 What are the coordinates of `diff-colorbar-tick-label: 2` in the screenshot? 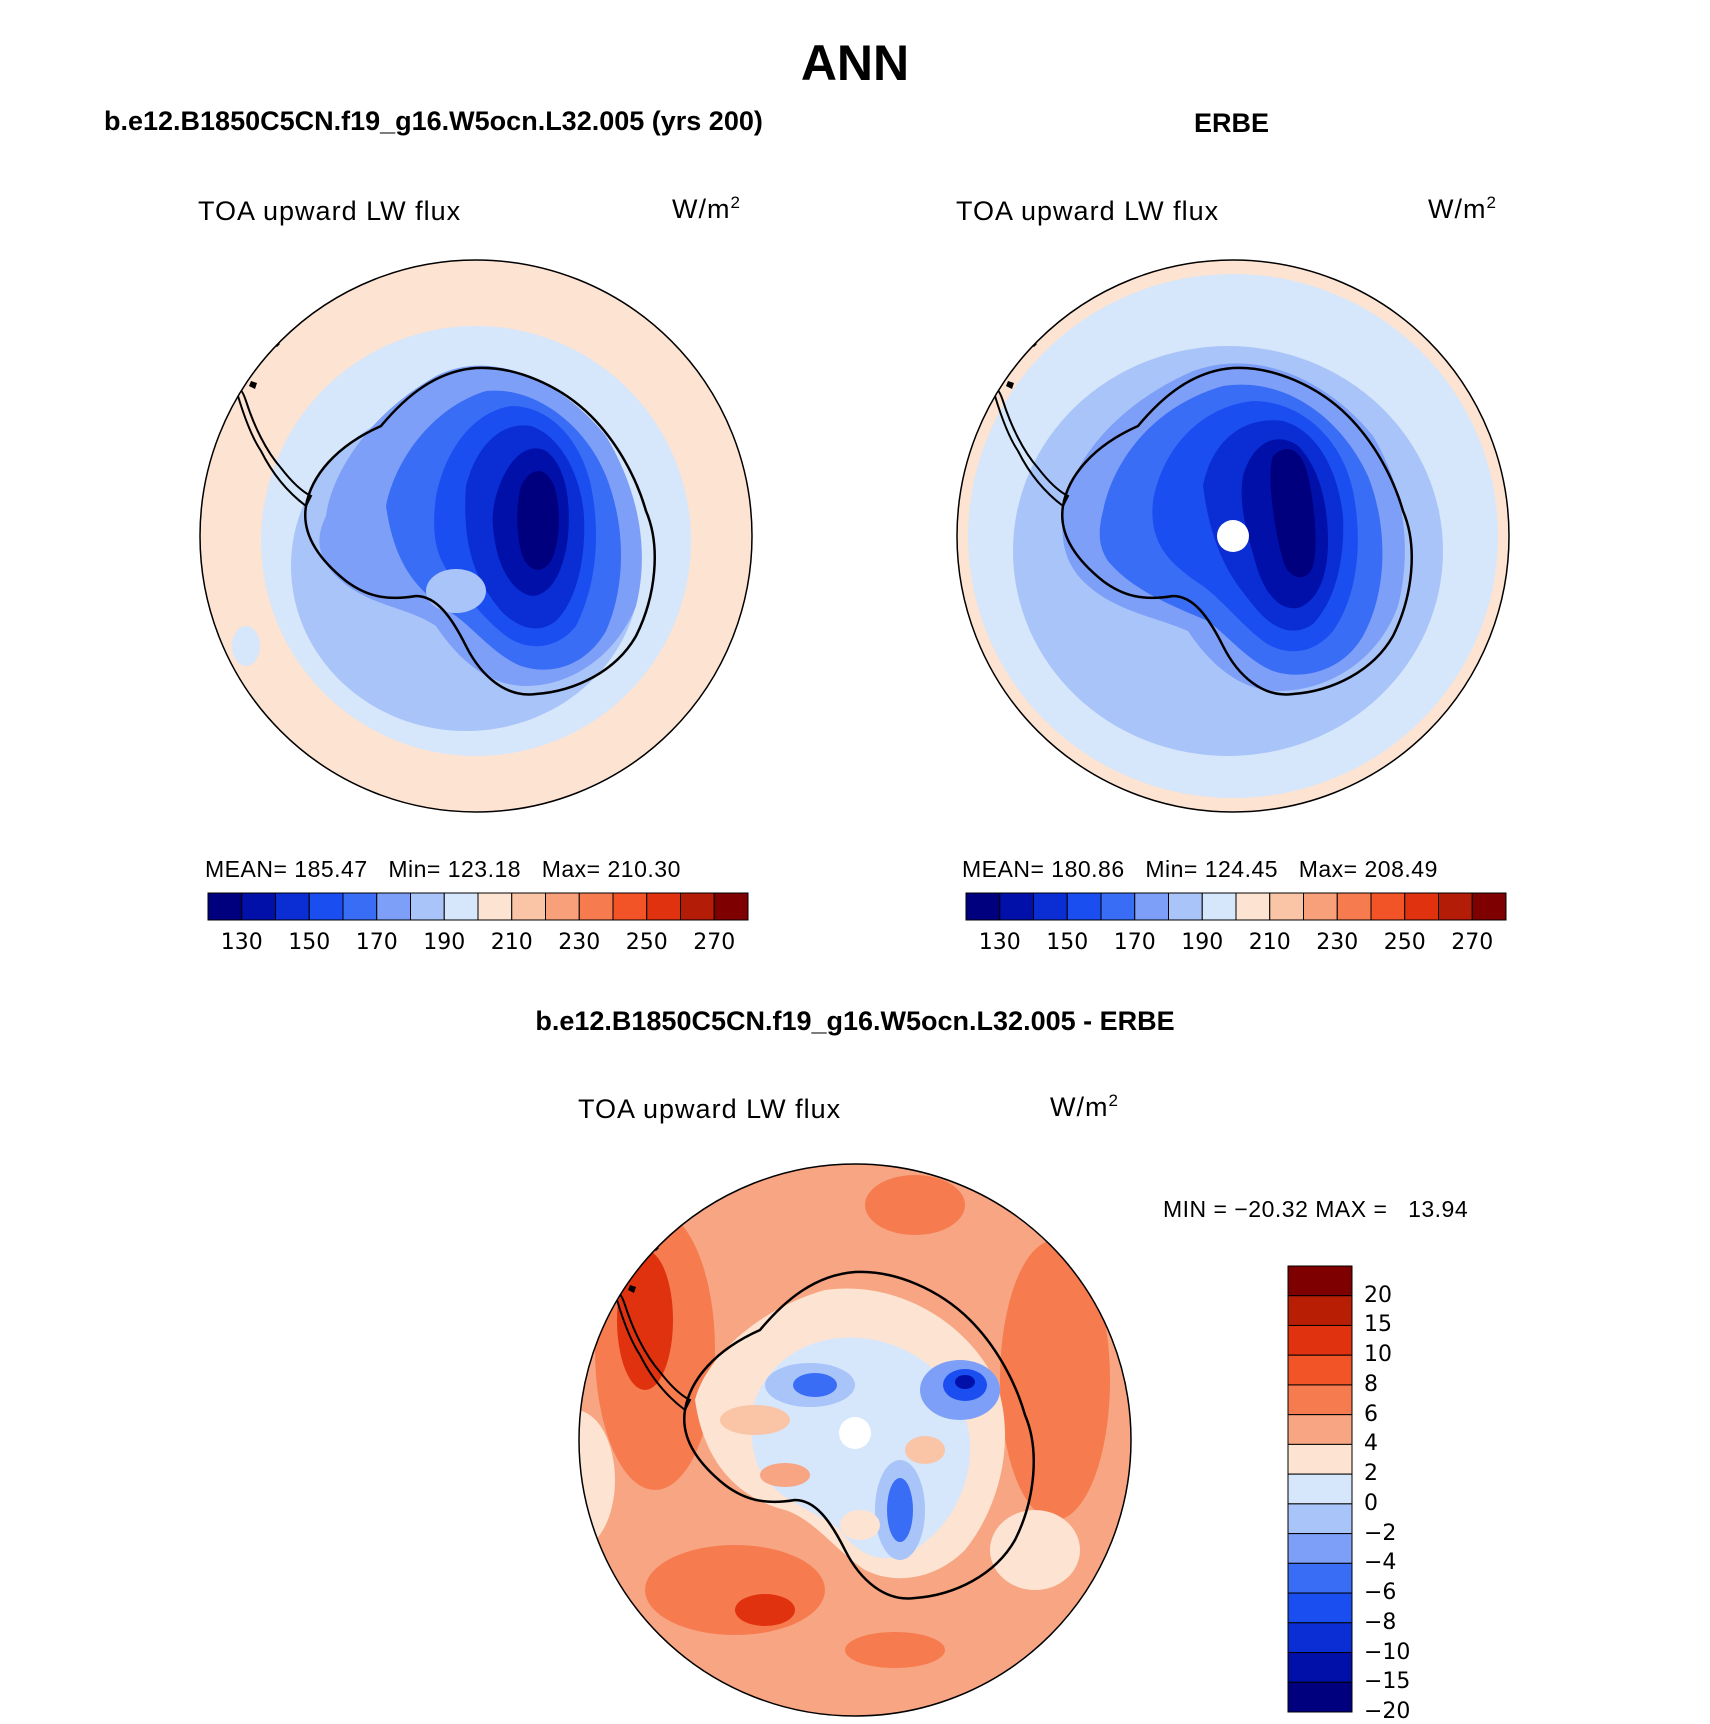 It's located at (1371, 1474).